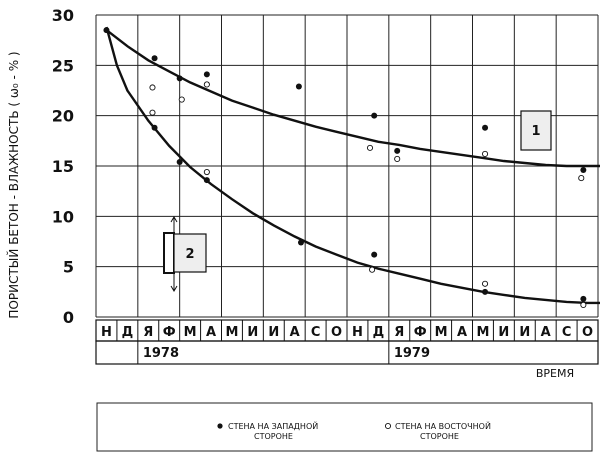  What do you see at coordinates (388, 426) in the screenshot?
I see `legend-east-marker` at bounding box center [388, 426].